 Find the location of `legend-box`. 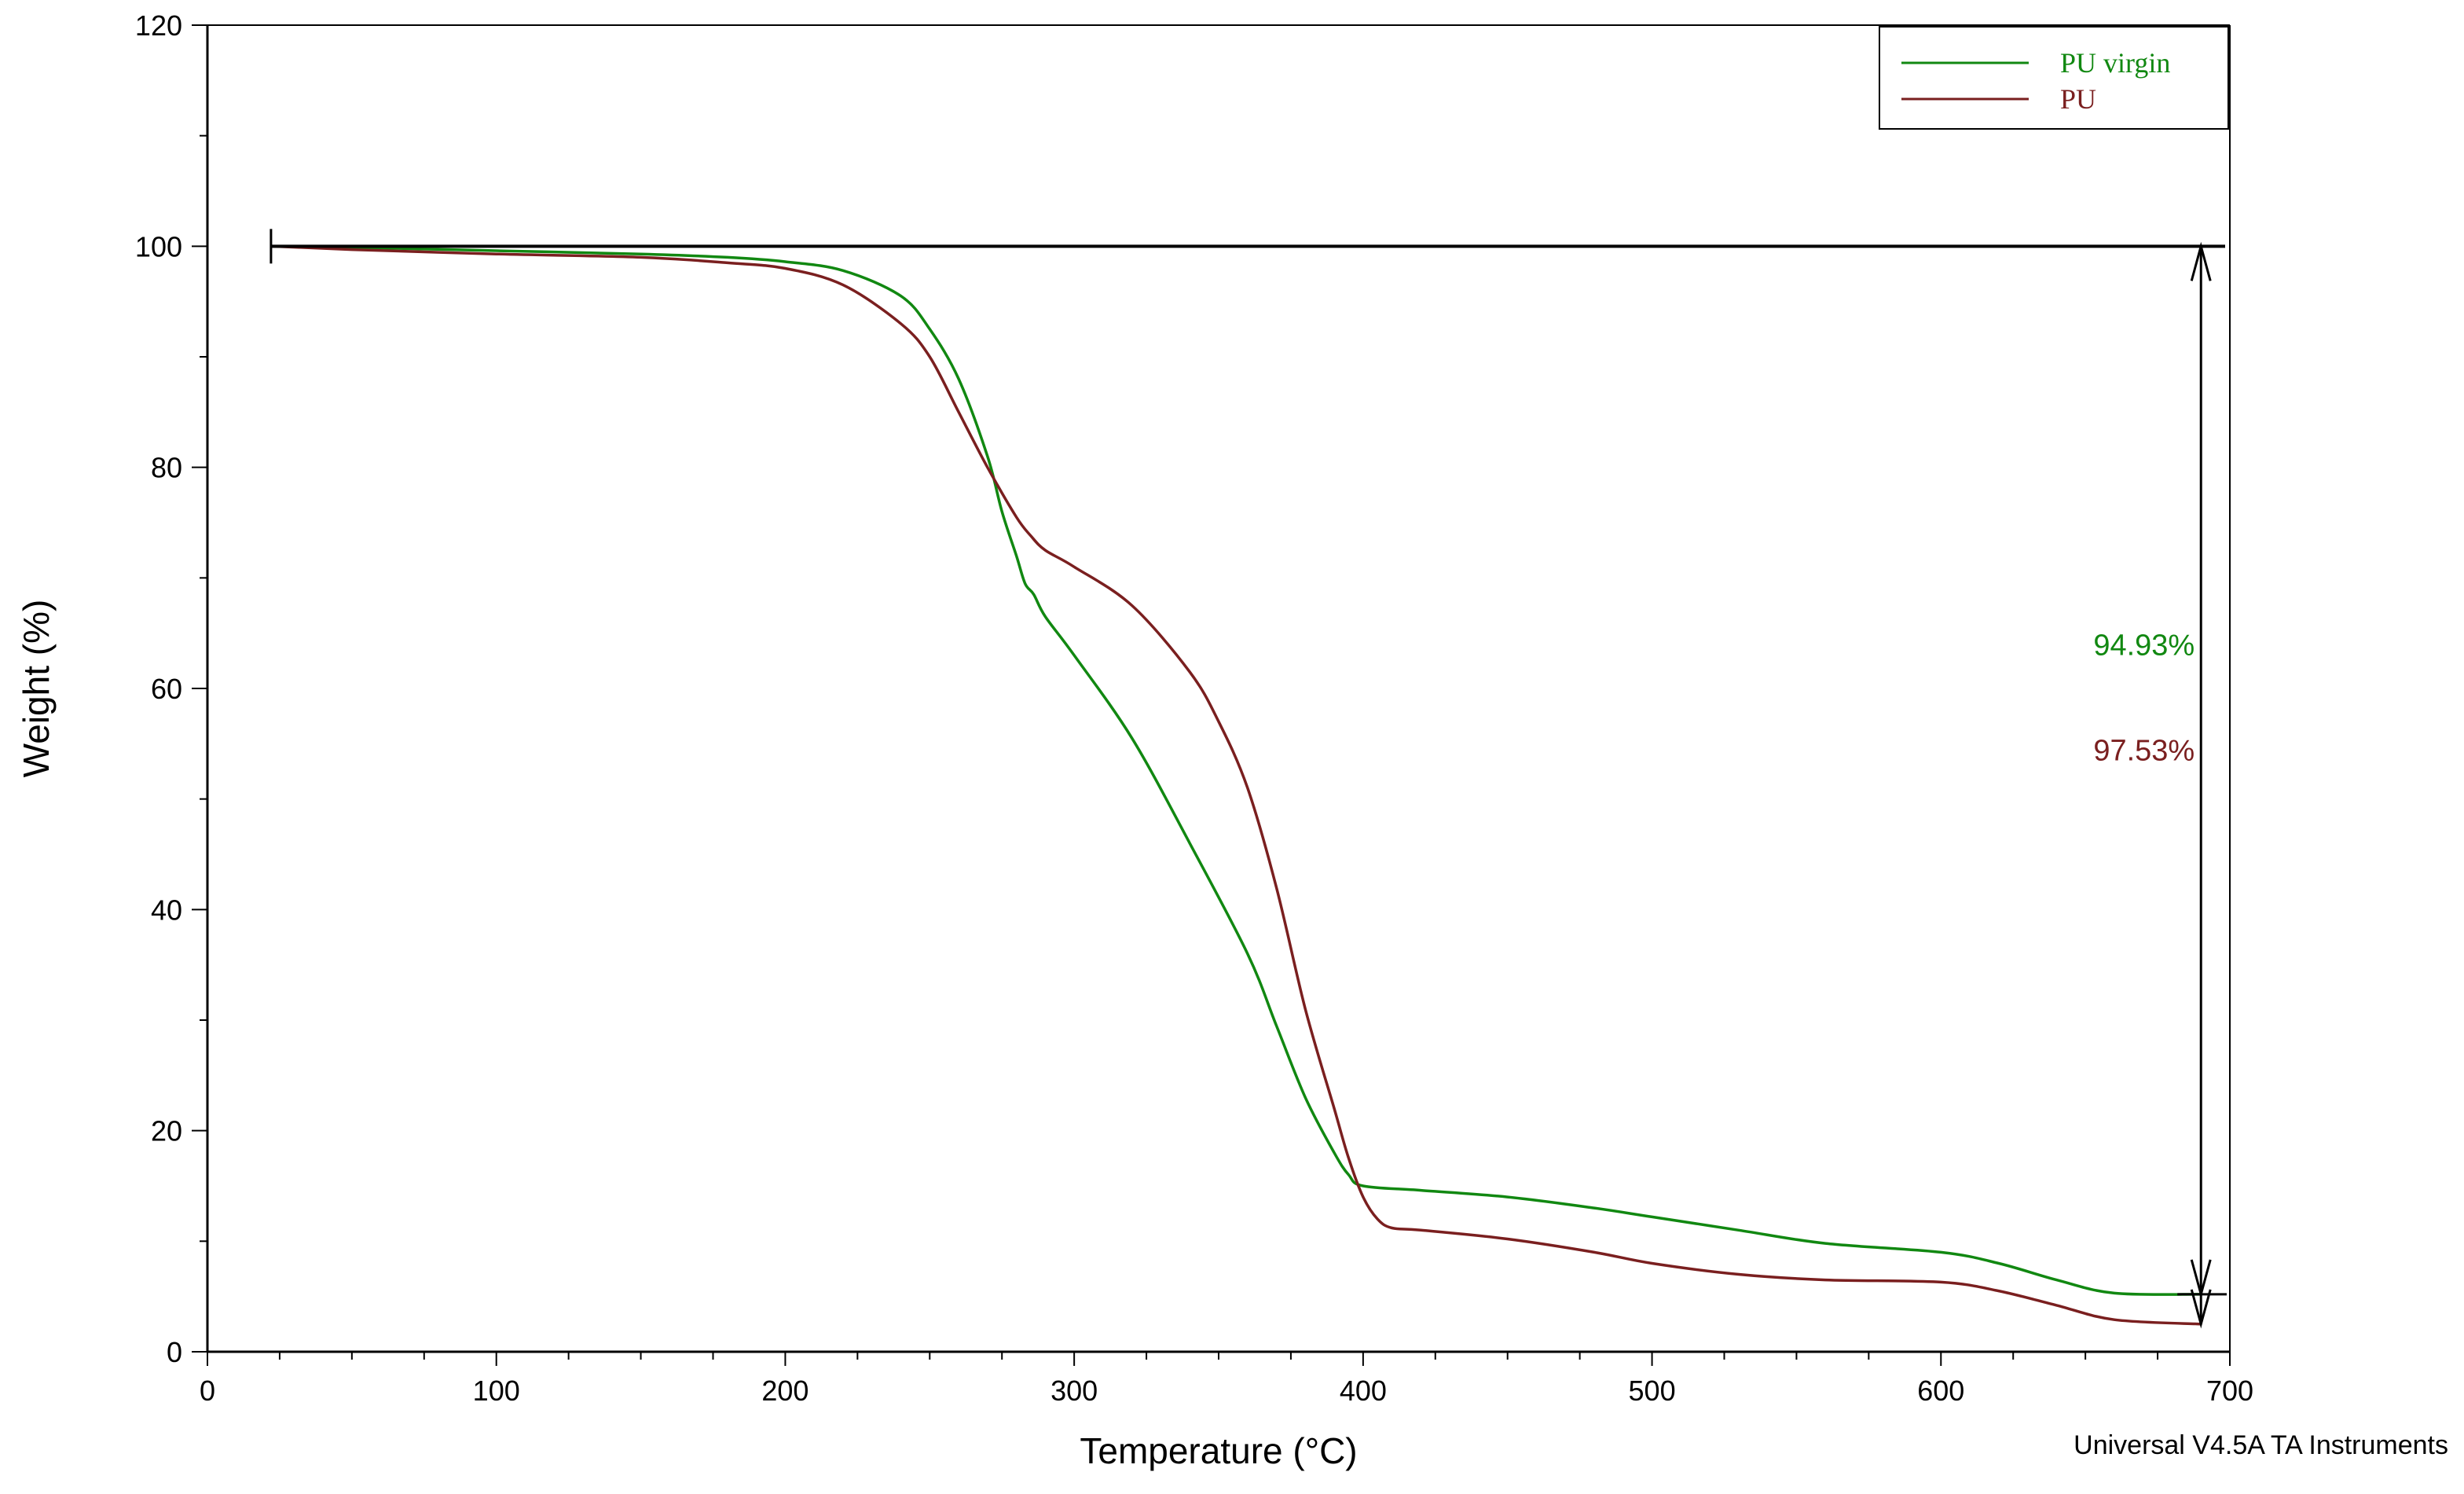

legend-box is located at coordinates (2054, 78).